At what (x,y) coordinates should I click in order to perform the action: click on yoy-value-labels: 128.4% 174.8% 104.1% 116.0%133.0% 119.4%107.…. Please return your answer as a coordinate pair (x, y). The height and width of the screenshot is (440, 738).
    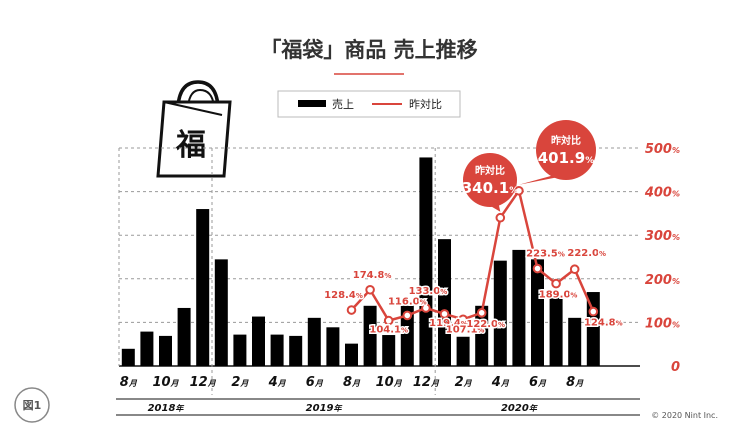
    Looking at the image, I should click on (473, 292).